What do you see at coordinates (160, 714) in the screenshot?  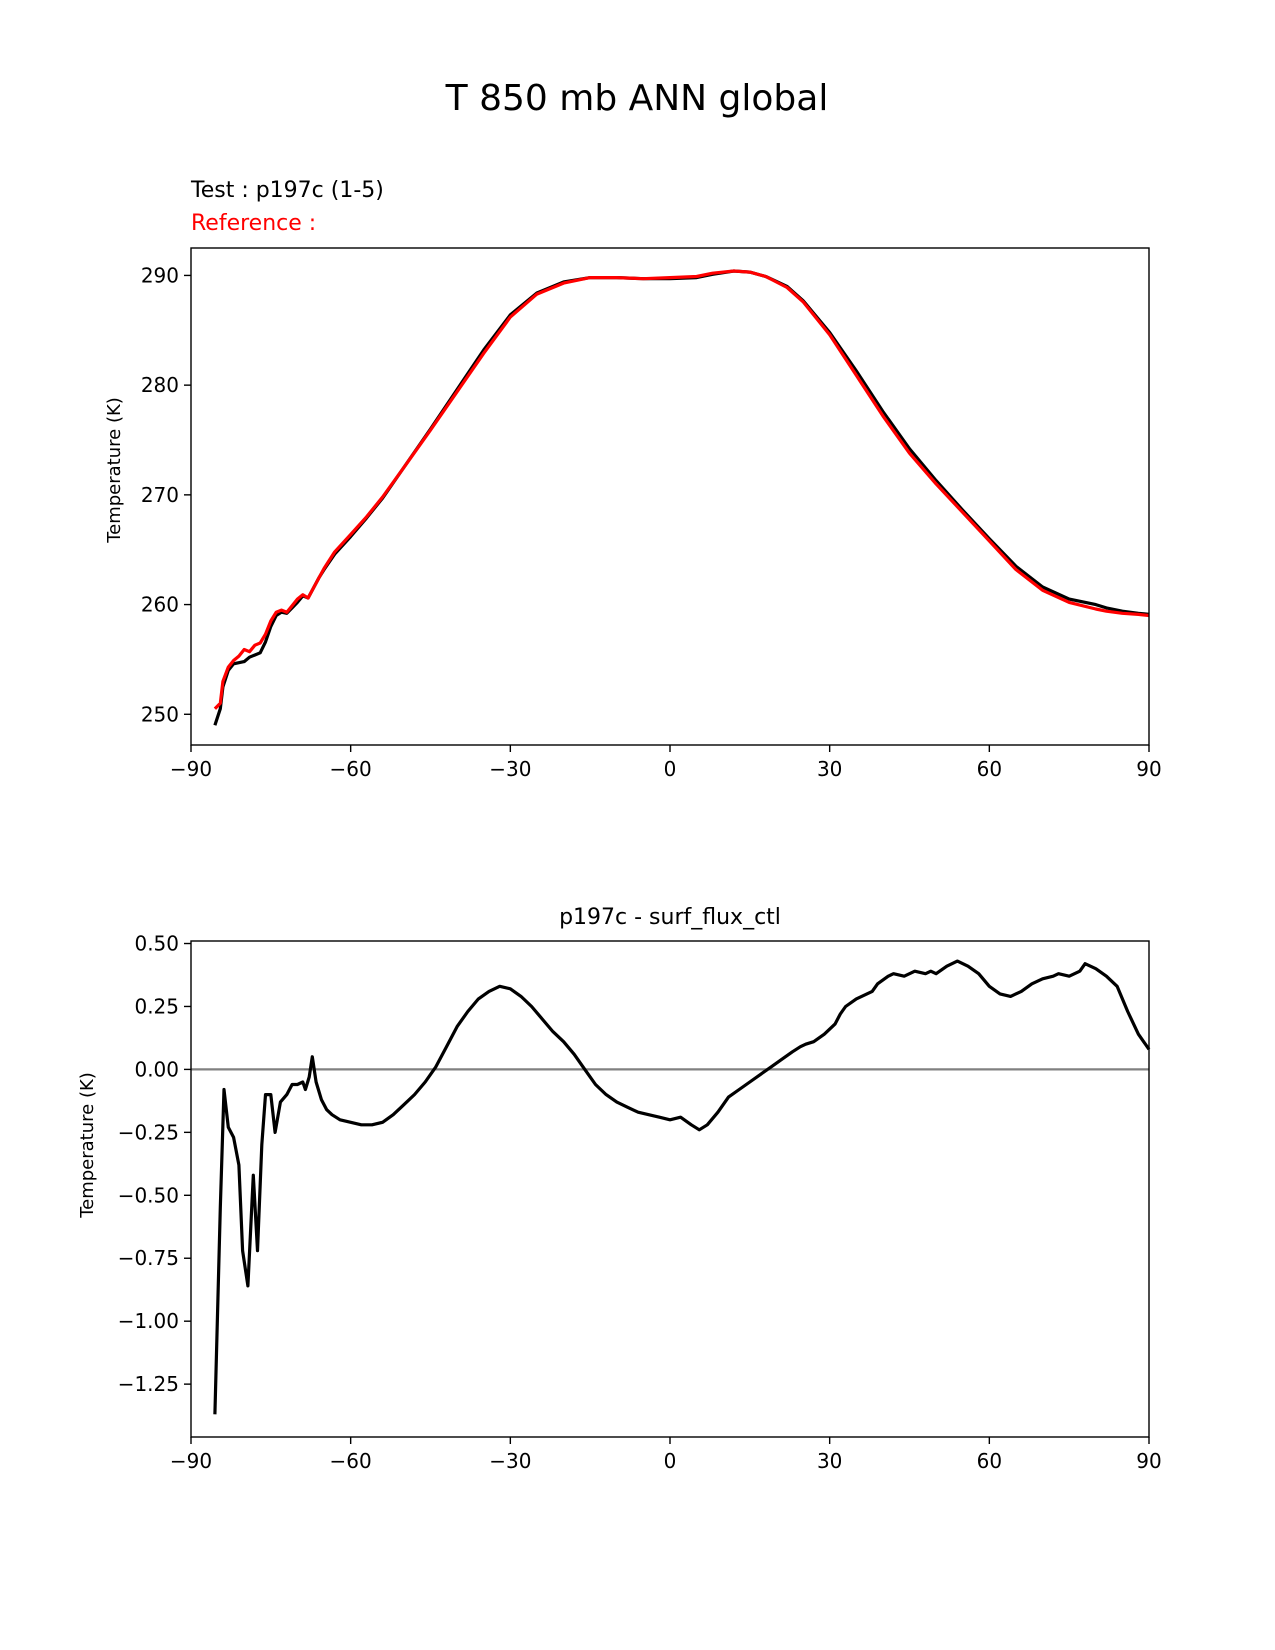 I see `top-y-tick-label: 250` at bounding box center [160, 714].